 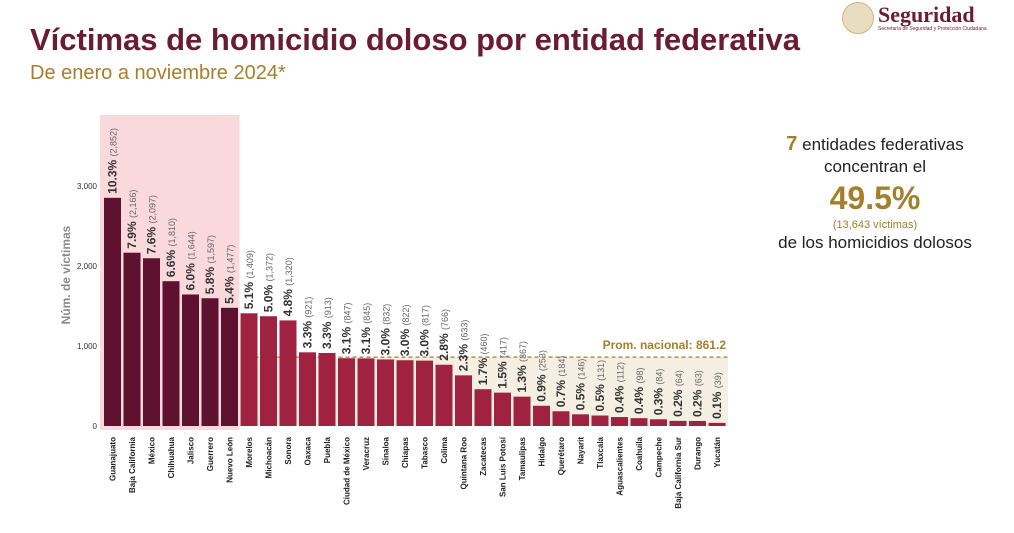 What do you see at coordinates (269, 297) in the screenshot?
I see `percent-label: 5.0%` at bounding box center [269, 297].